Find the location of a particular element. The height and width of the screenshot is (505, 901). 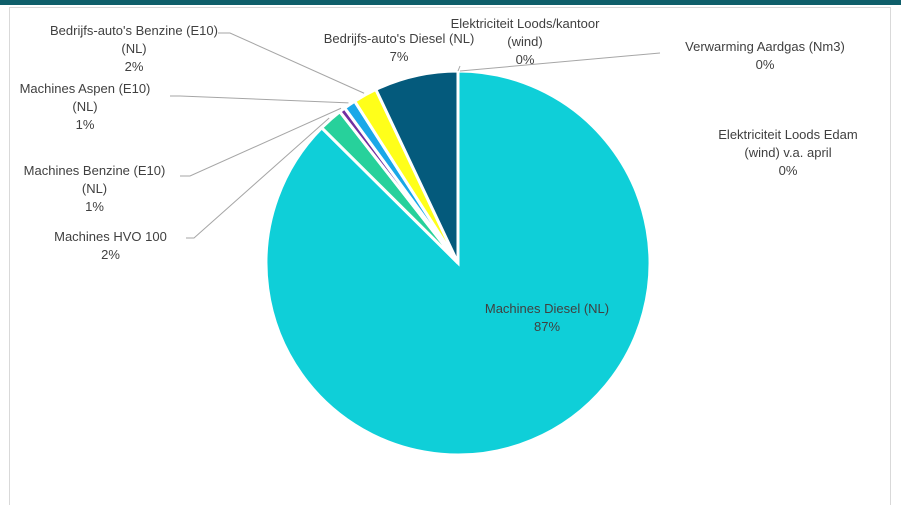

label-elektriciteit-loods-kantoor: Elektriciteit Loods/kantoor (wind) 0% is located at coordinates (525, 42).